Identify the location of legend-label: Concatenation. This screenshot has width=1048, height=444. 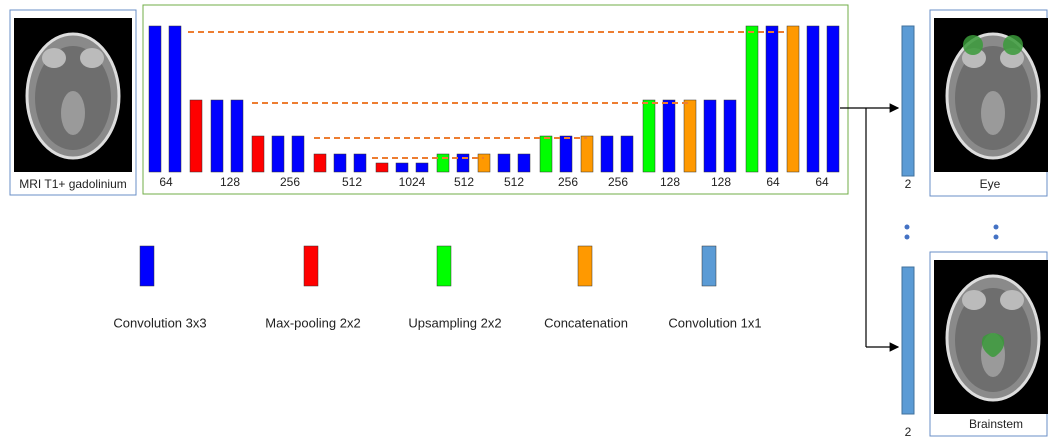
(586, 322).